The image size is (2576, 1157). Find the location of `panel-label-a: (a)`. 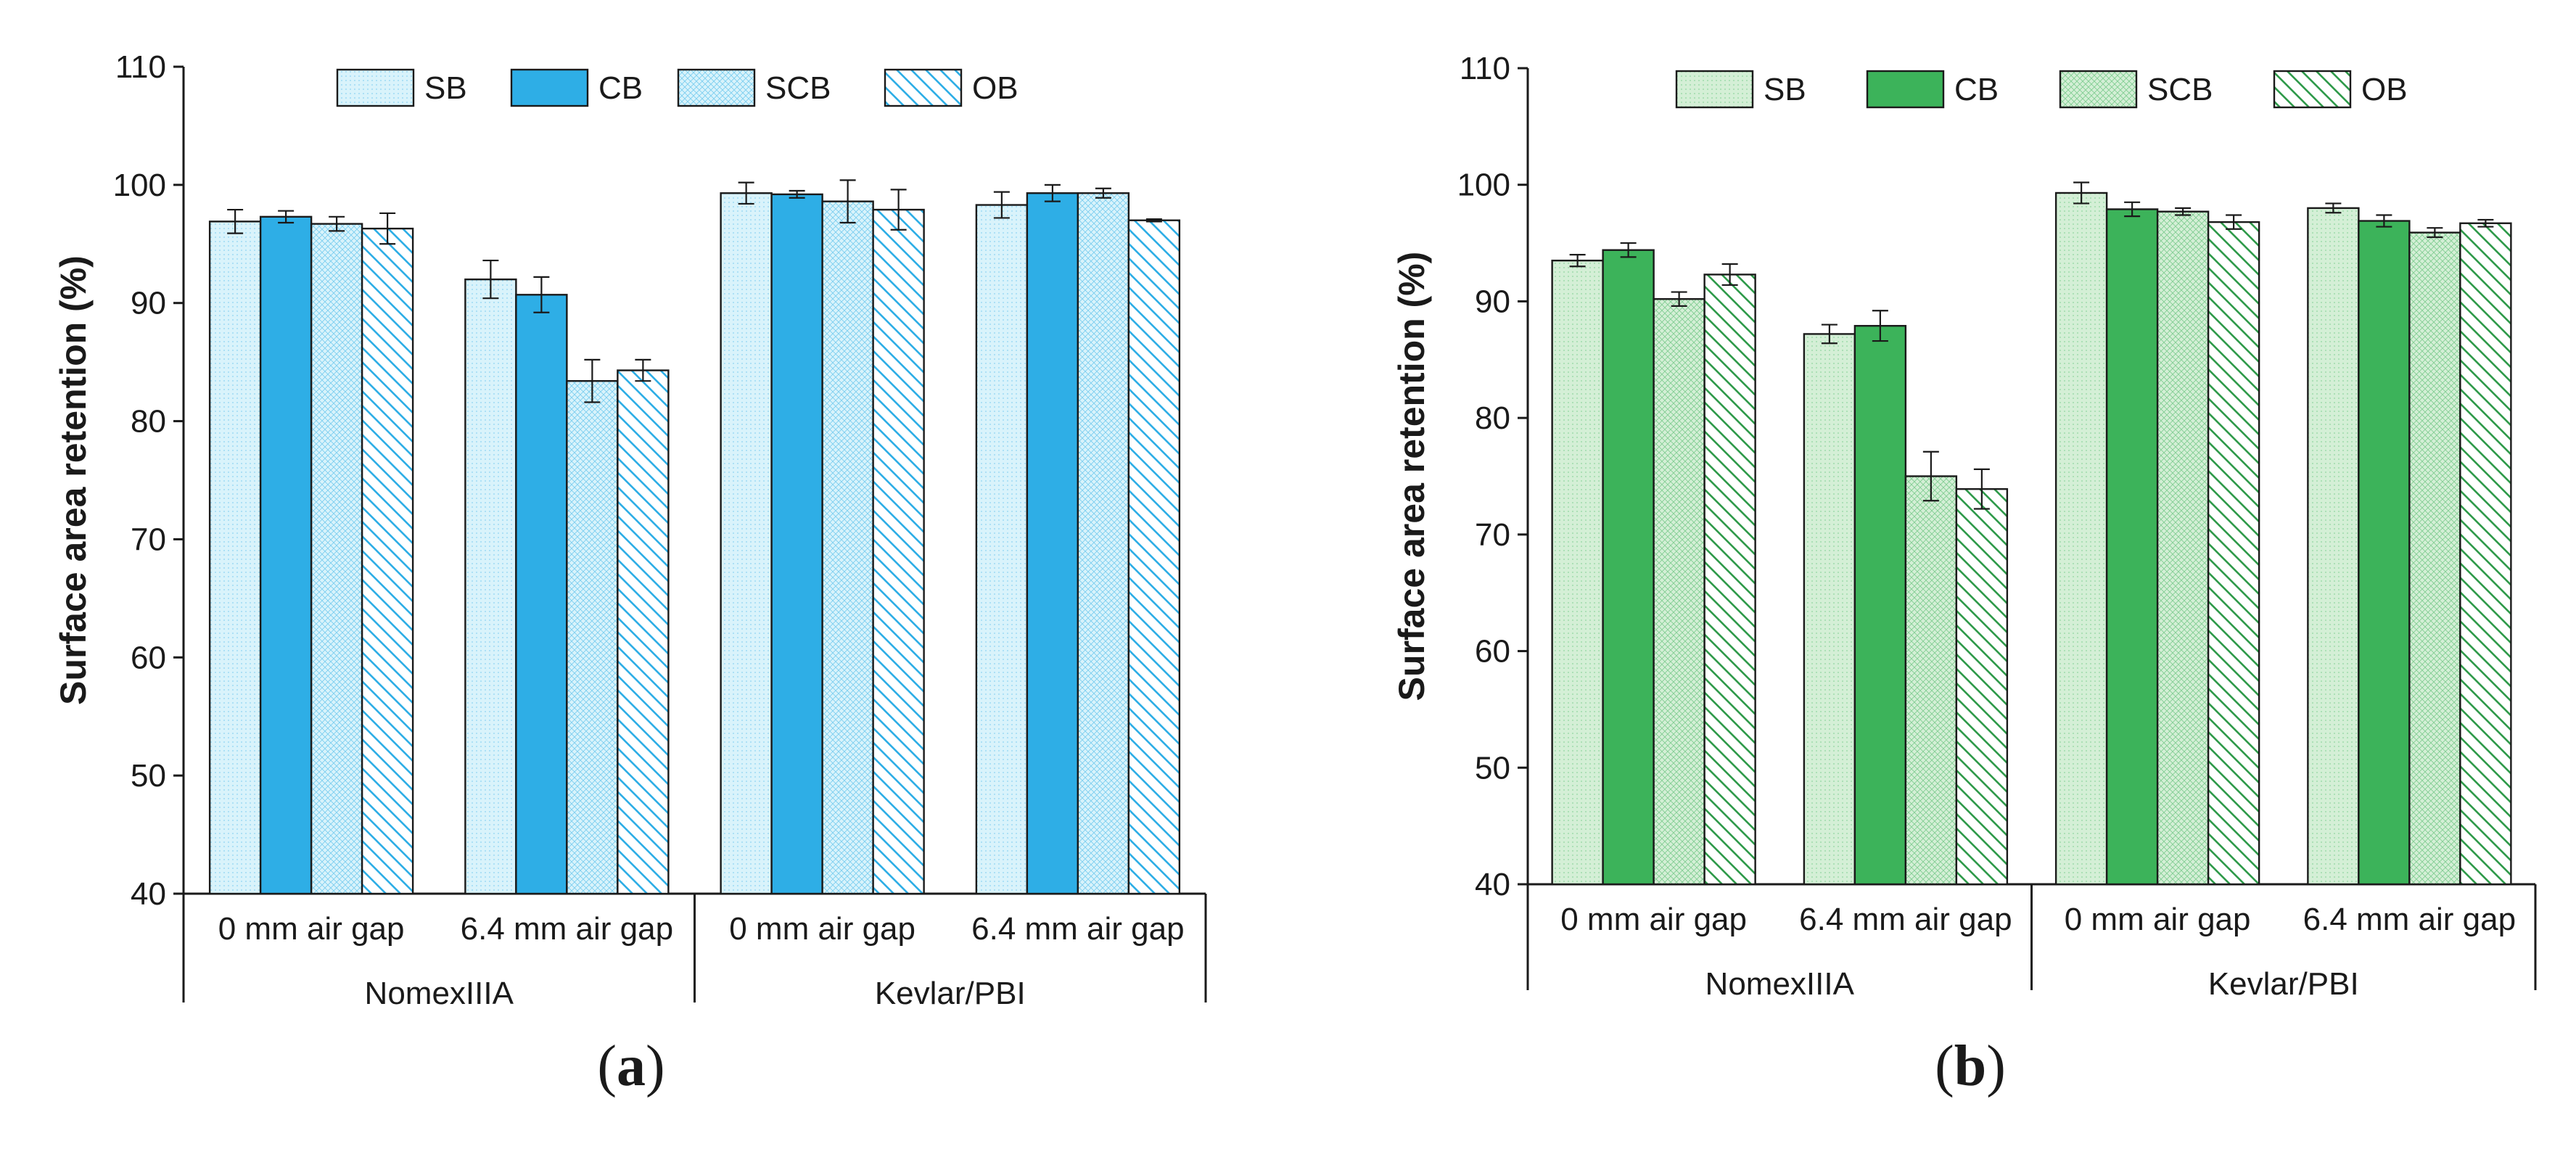

panel-label-a: (a) is located at coordinates (631, 1066).